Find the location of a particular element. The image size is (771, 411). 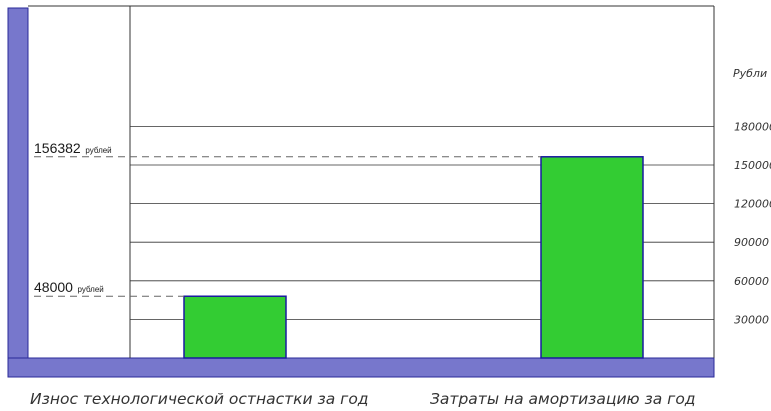

annotation-value: 48000 is located at coordinates (53, 287).